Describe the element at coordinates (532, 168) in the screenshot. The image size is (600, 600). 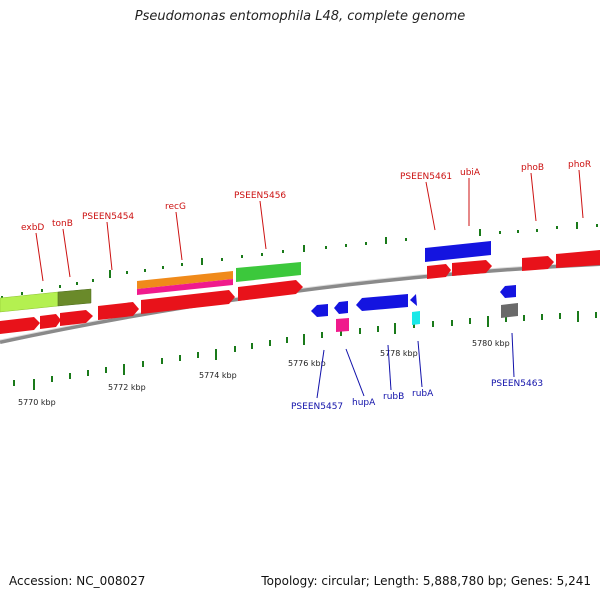
I see `gene-label: phoB` at that location.